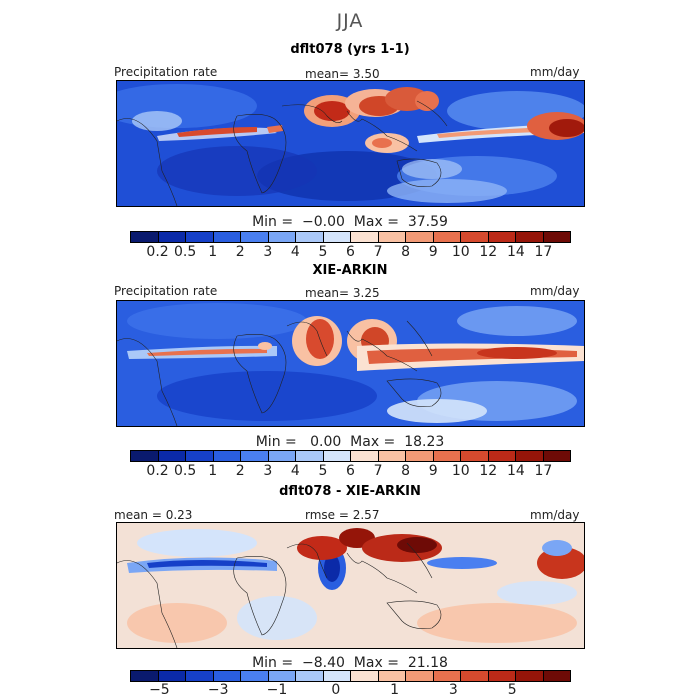  Describe the element at coordinates (555, 72) in the screenshot. I see `panel-1-units-label: mm/day` at that location.